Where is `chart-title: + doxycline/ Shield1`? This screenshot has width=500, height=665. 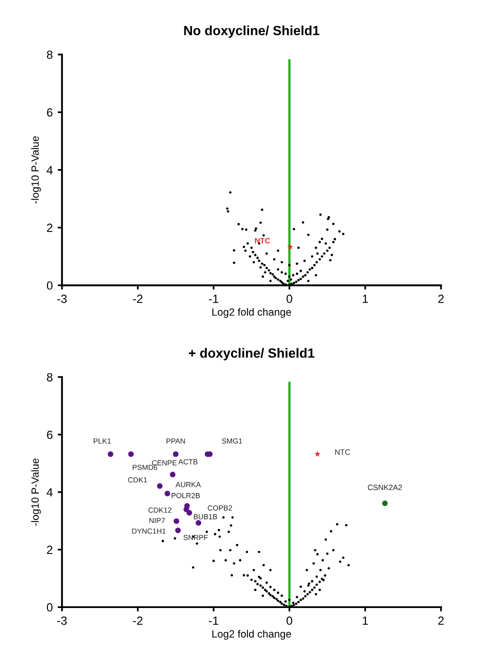
chart-title: + doxycline/ Shield1 is located at coordinates (251, 354).